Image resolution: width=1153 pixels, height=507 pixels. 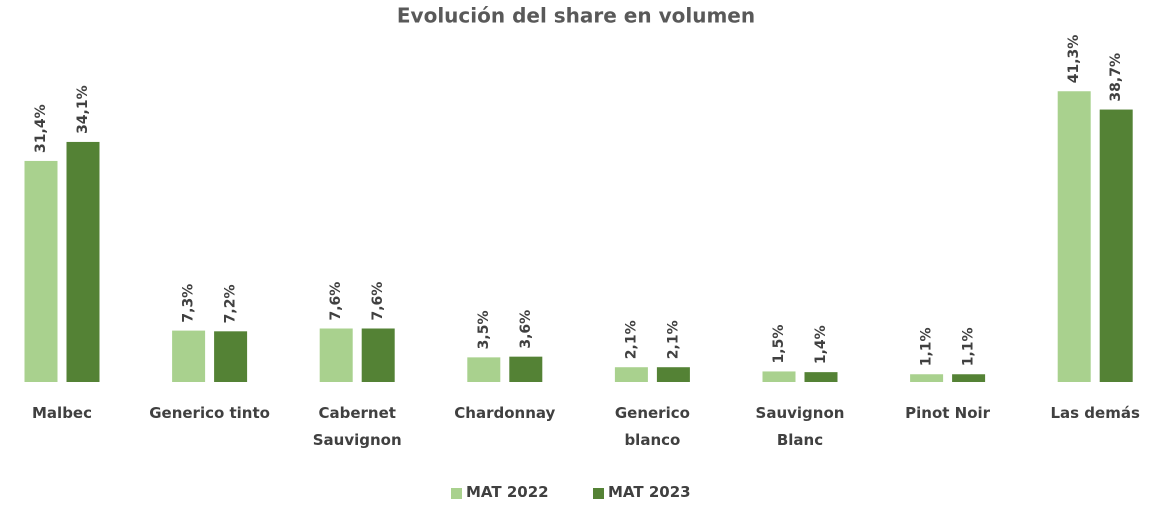 I want to click on data-label: 31,4%, so click(x=41, y=128).